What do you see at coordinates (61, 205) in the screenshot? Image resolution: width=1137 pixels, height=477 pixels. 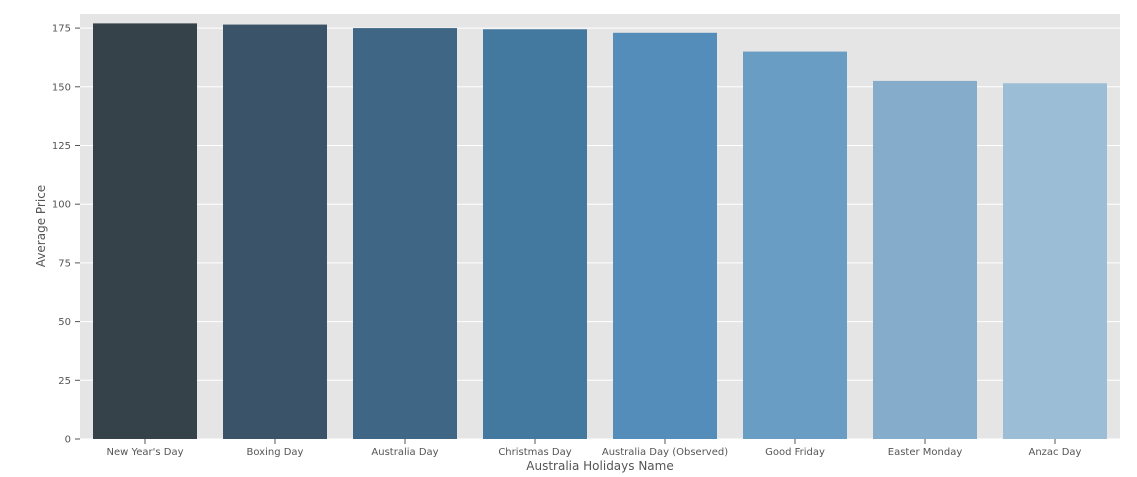 I see `y-tick-label-100: 100` at bounding box center [61, 205].